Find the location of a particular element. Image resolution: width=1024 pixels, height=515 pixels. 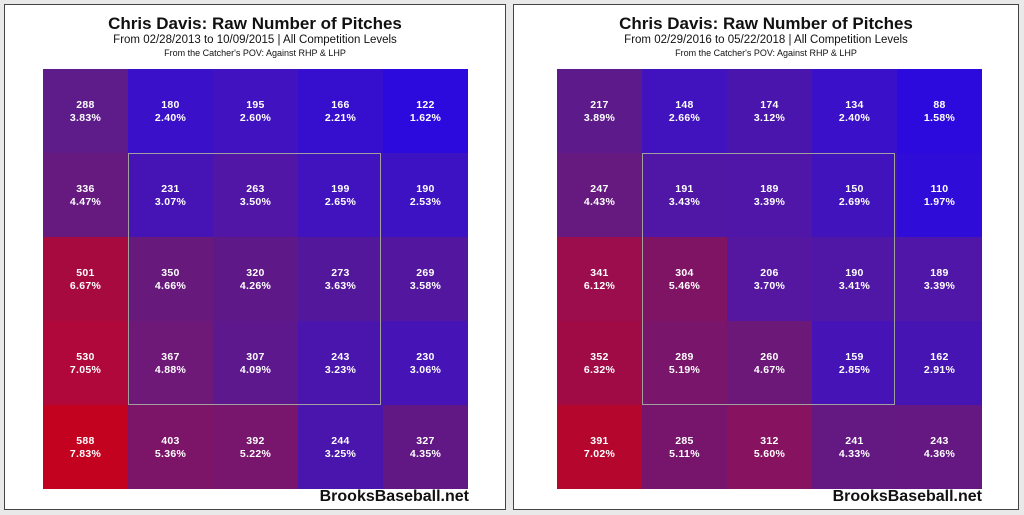

cell-pitch-count: 391 is located at coordinates (599, 441).